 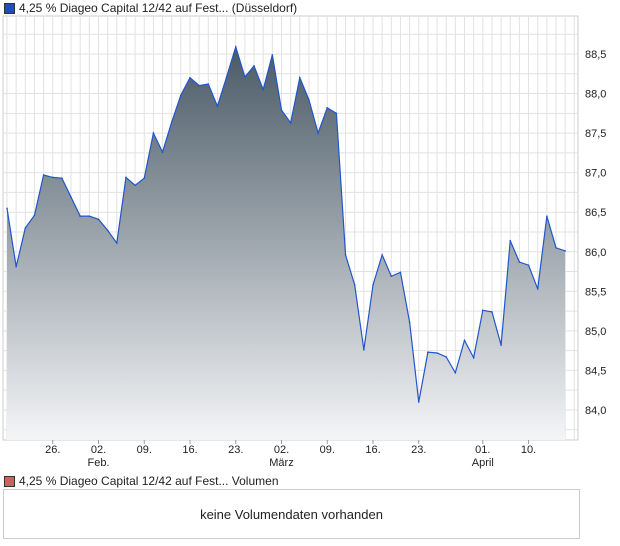 I want to click on y-tick-label: 87,5, so click(x=595, y=134).